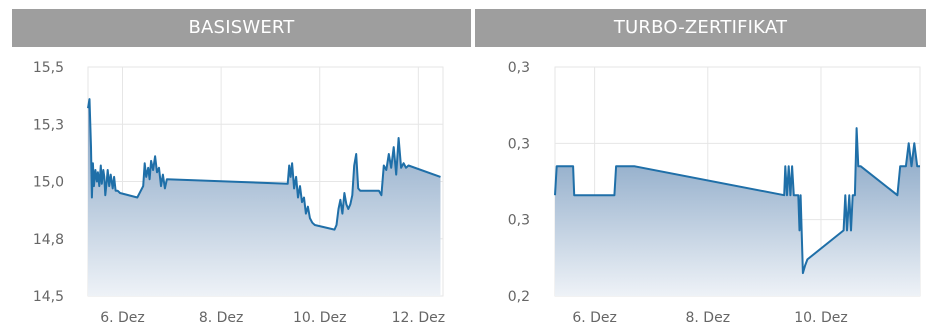  What do you see at coordinates (594, 317) in the screenshot?
I see `turbo-x-tick-label: 6. Dez` at bounding box center [594, 317].